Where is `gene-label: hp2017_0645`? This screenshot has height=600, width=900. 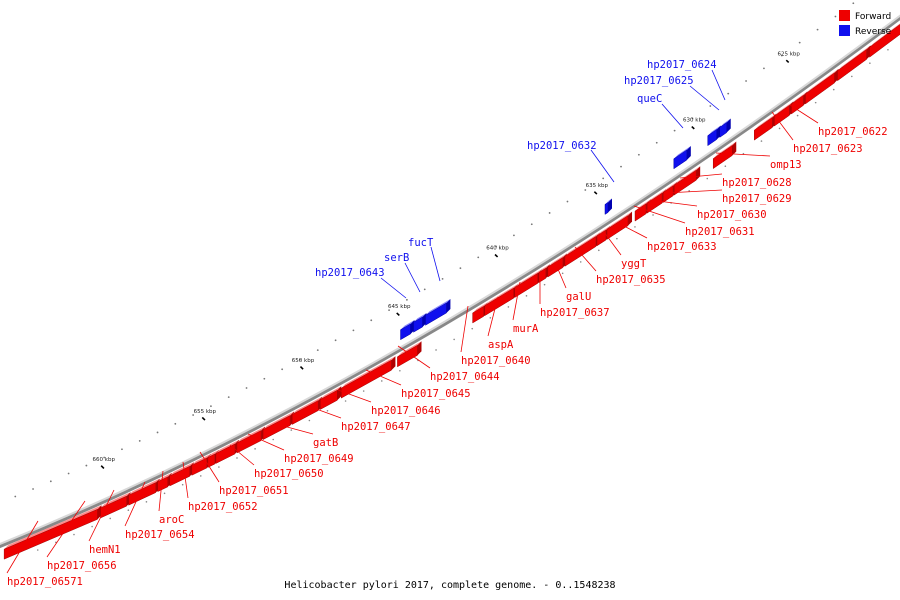
gene-label: hp2017_0645 is located at coordinates (436, 394).